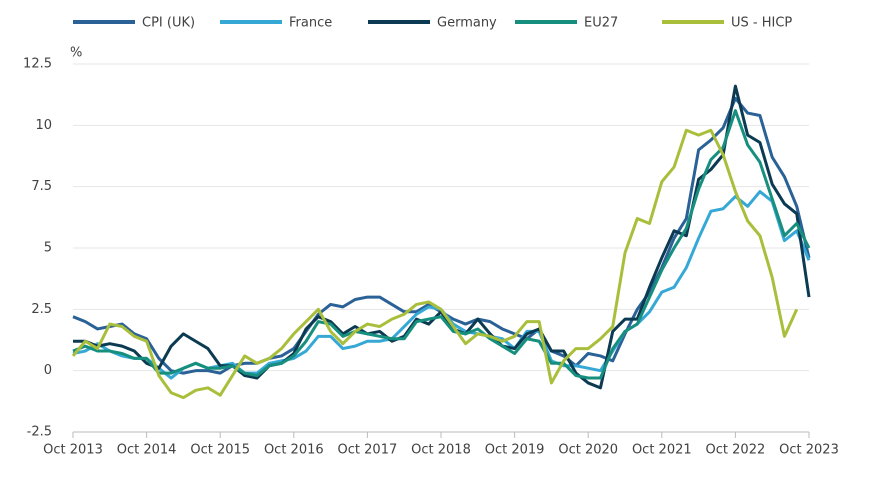 The height and width of the screenshot is (478, 870). Describe the element at coordinates (294, 450) in the screenshot. I see `x-tick-label: Oct 2016` at that location.